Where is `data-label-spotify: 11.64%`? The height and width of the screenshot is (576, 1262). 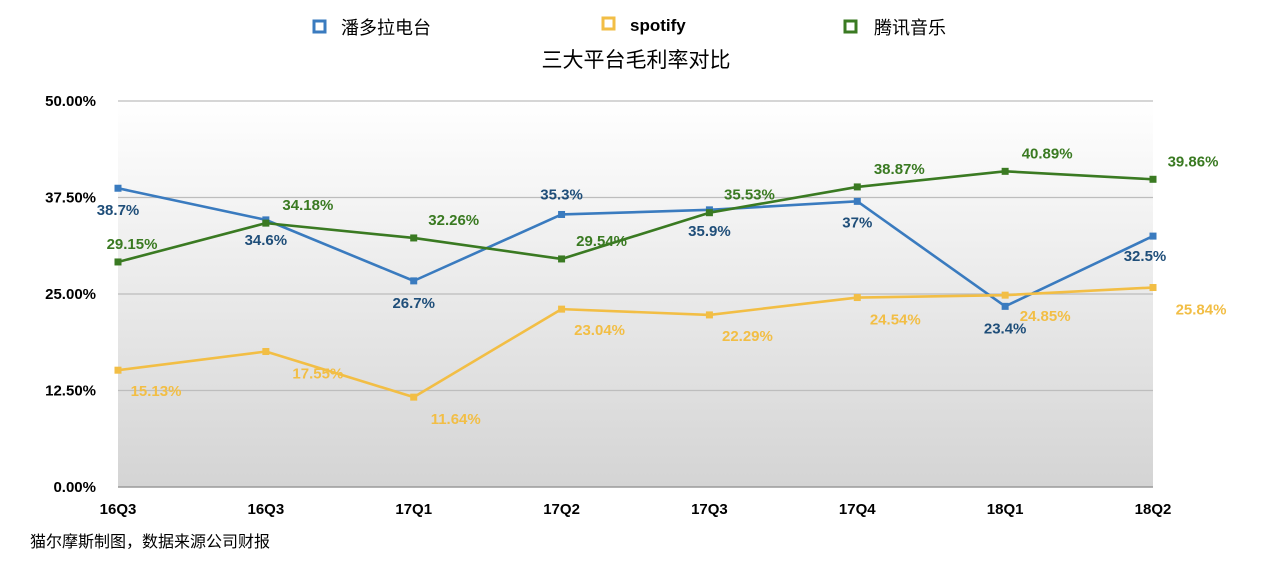
data-label-spotify: 11.64% is located at coordinates (456, 419).